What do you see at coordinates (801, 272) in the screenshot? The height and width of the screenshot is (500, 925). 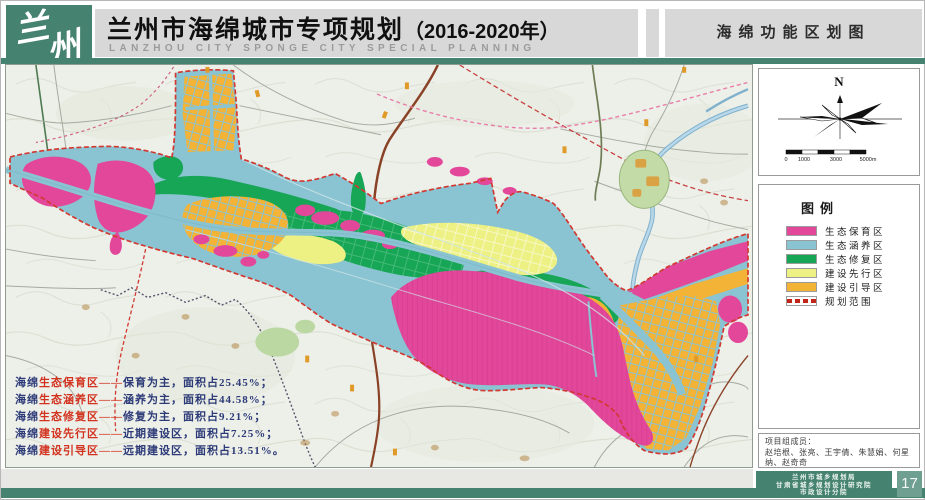 I see `swatch-build-first` at bounding box center [801, 272].